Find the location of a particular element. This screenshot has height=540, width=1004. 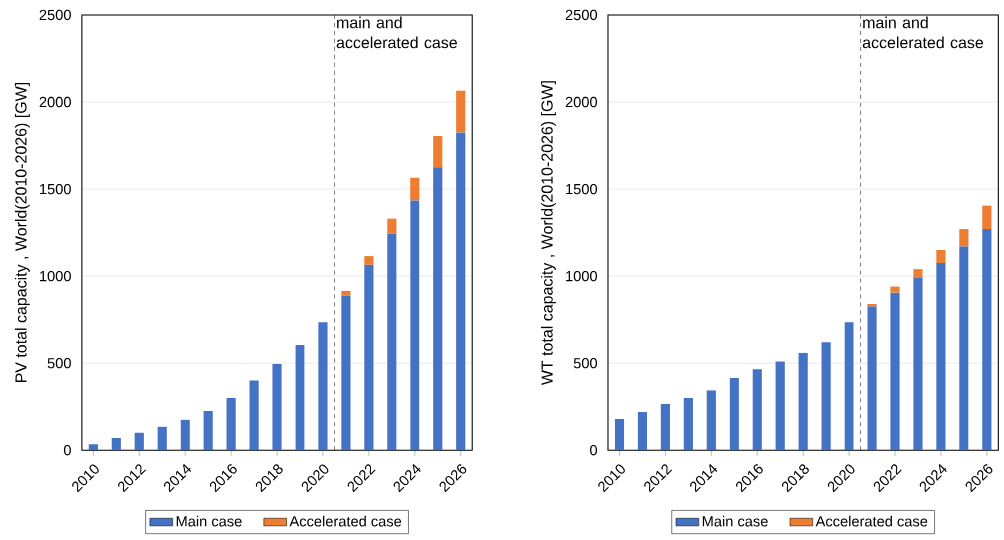

y-axis-title: PV total capacity , World(2010-2026) [GW] is located at coordinates (22, 232).